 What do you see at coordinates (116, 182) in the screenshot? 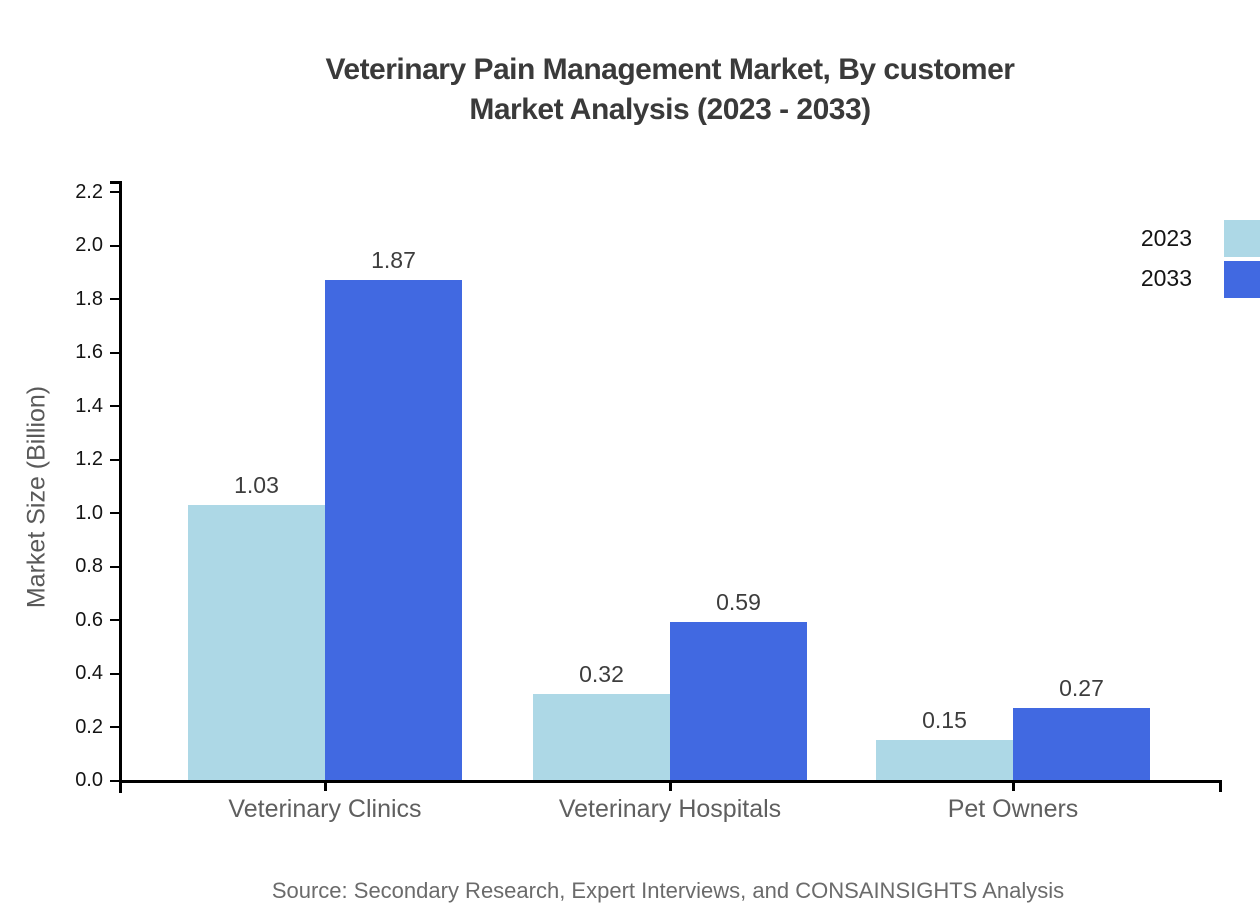
I see `y-axis-top-cap` at bounding box center [116, 182].